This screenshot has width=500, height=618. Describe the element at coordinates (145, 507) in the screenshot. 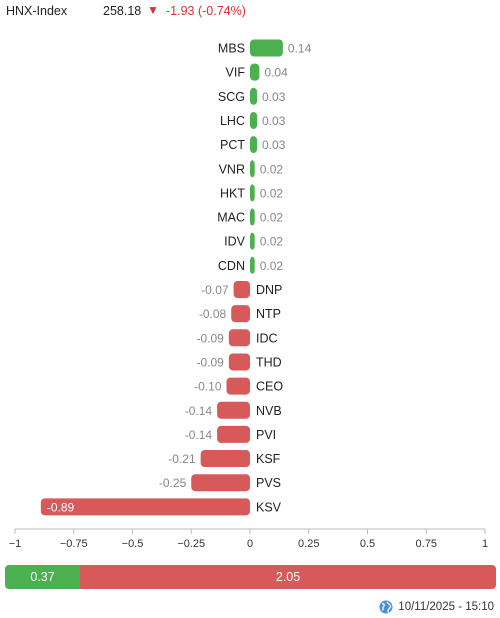

I see `bar-ksv` at that location.